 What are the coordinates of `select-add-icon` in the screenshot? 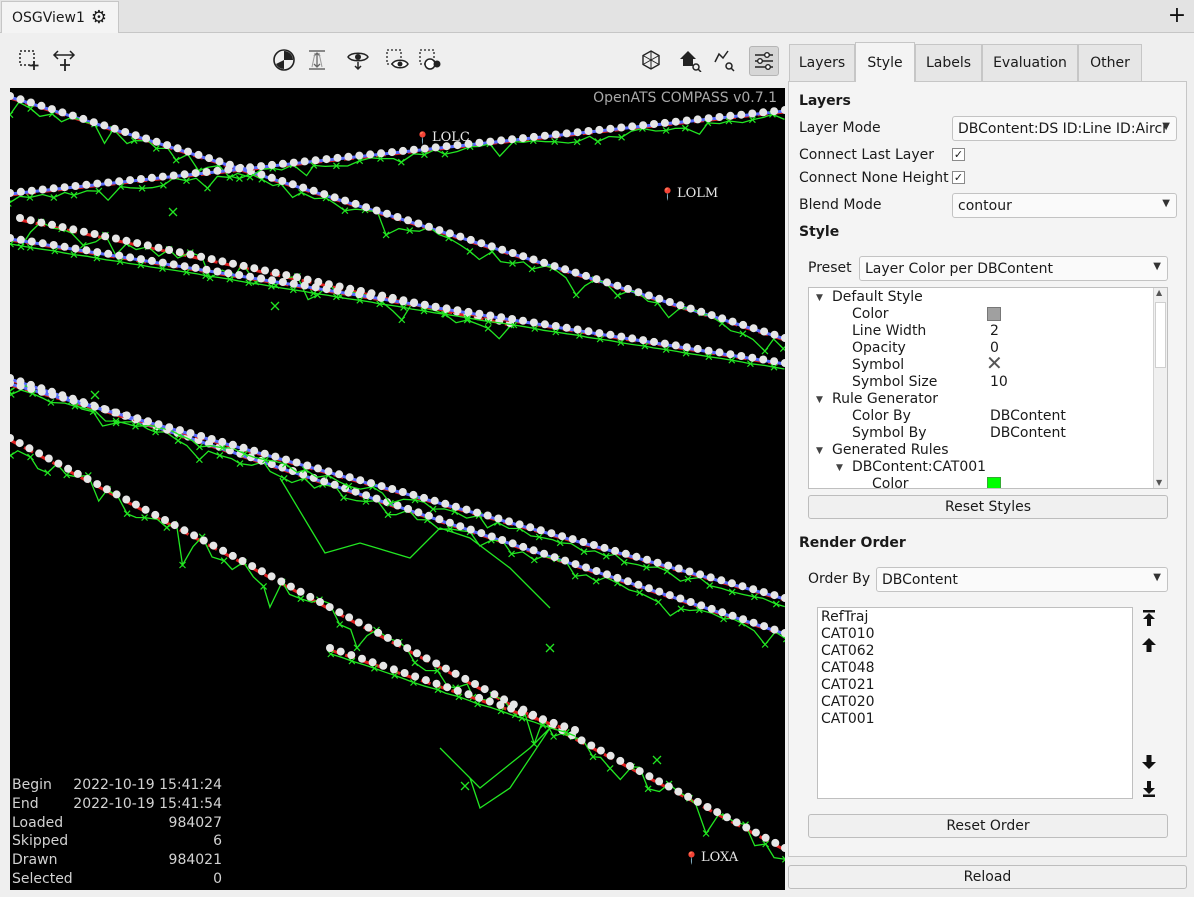 It's located at (64, 60).